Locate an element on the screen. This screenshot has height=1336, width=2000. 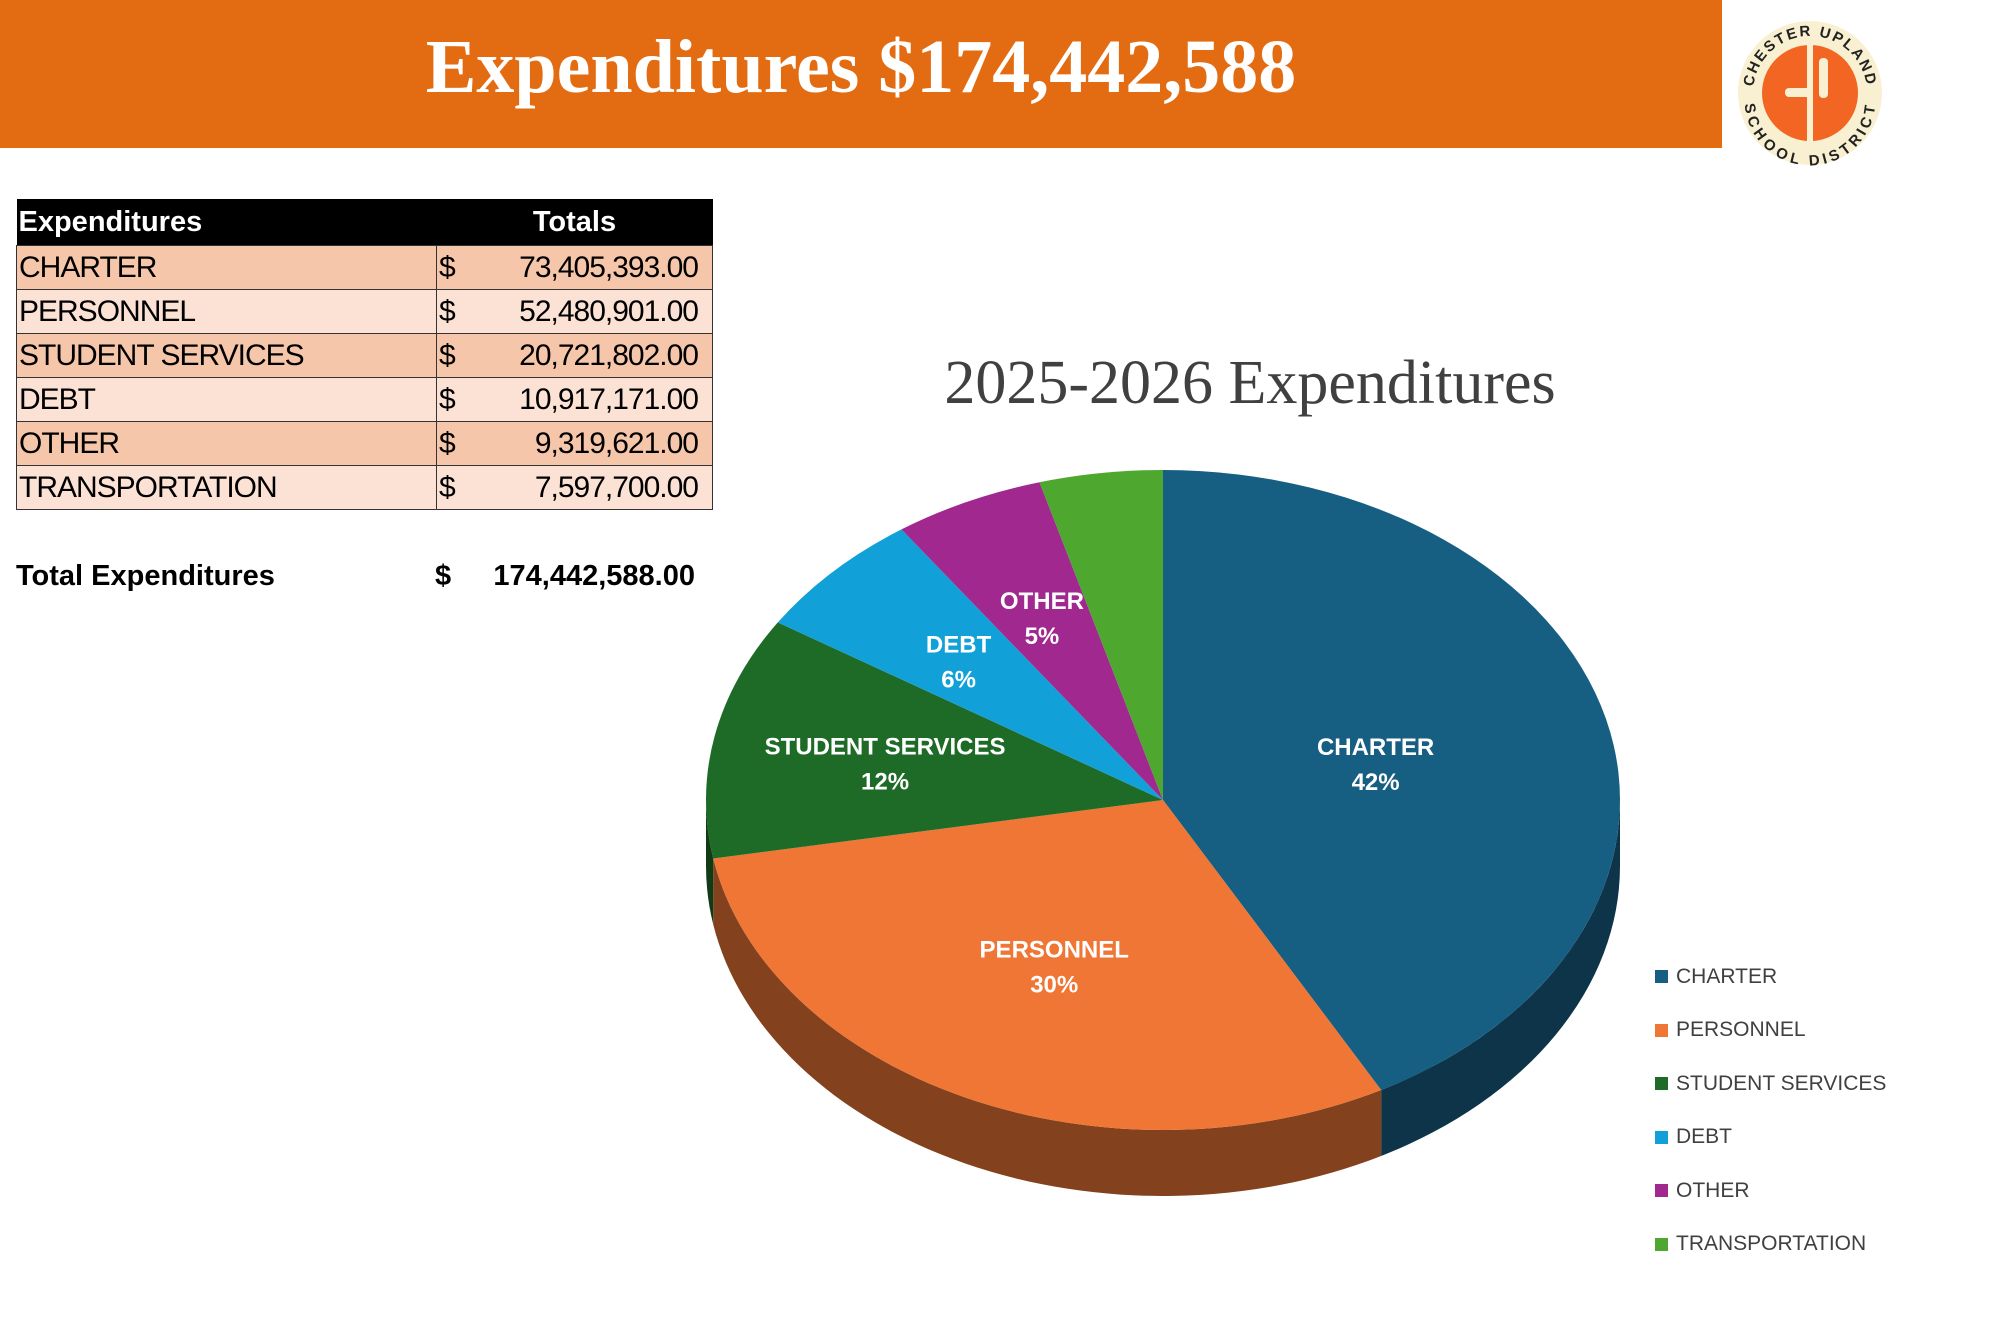
legend-label: CHARTER is located at coordinates (1727, 976).